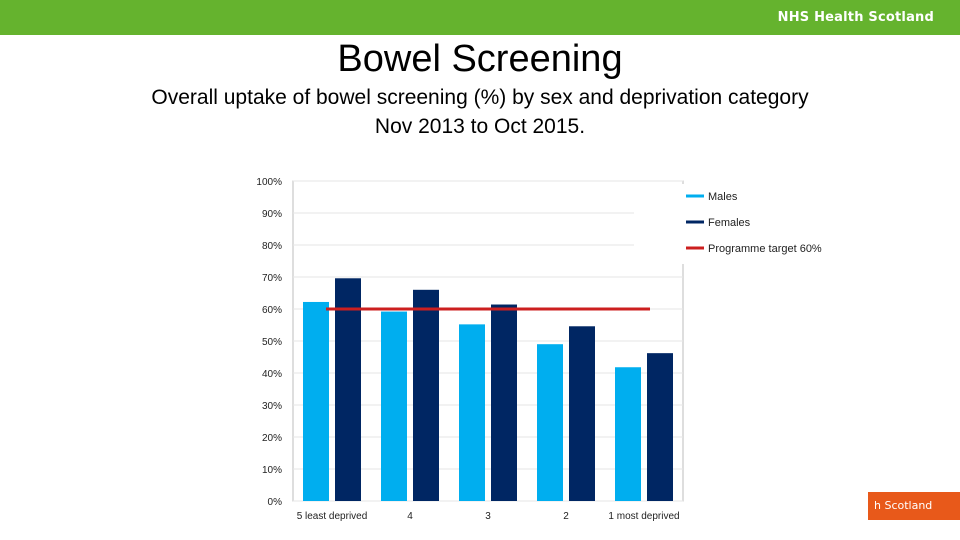  Describe the element at coordinates (272, 470) in the screenshot. I see `y-tick-label: 10%` at that location.